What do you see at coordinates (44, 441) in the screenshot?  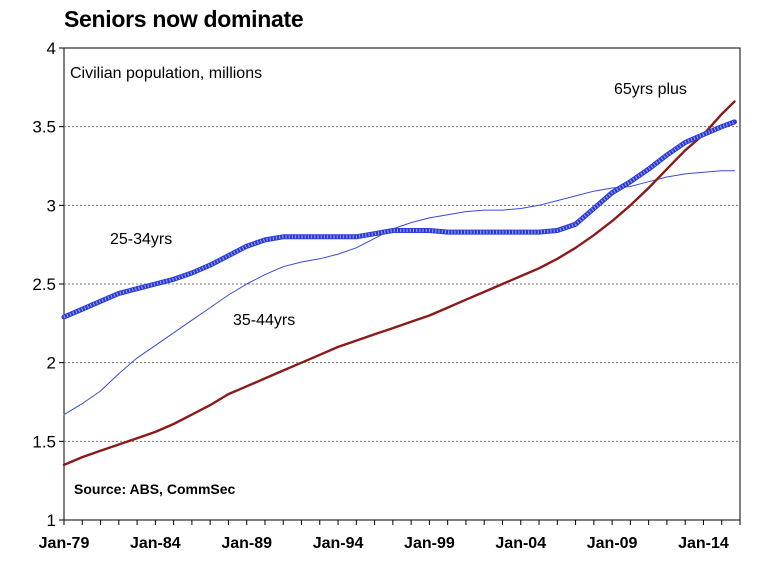 I see `y-tick-label: 1.5` at bounding box center [44, 441].